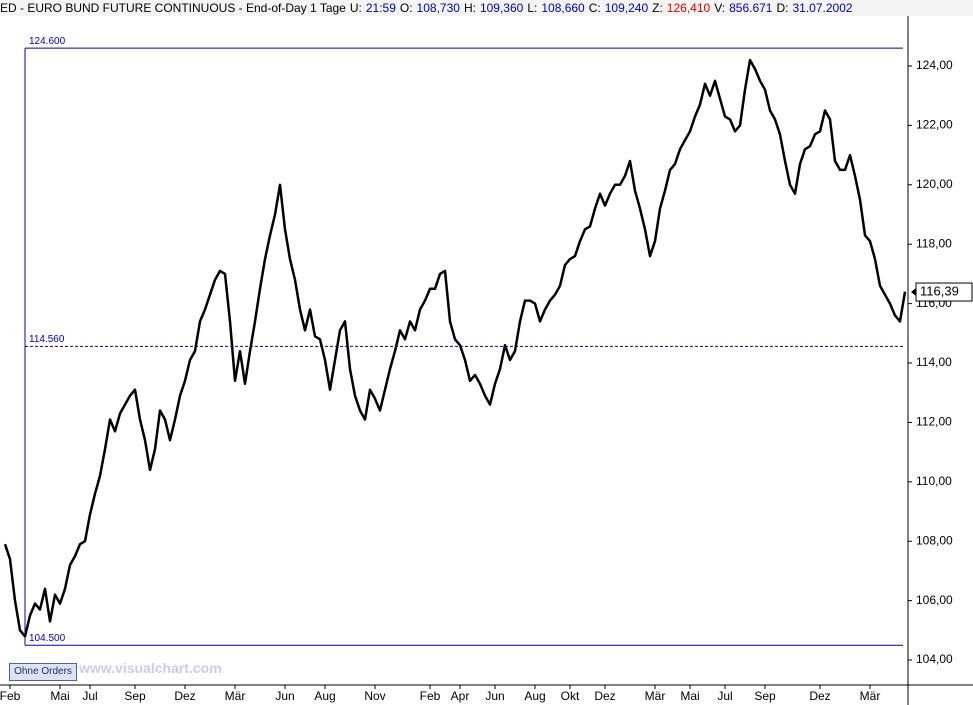 The height and width of the screenshot is (705, 973). Describe the element at coordinates (532, 8) in the screenshot. I see `field-key: L:` at that location.